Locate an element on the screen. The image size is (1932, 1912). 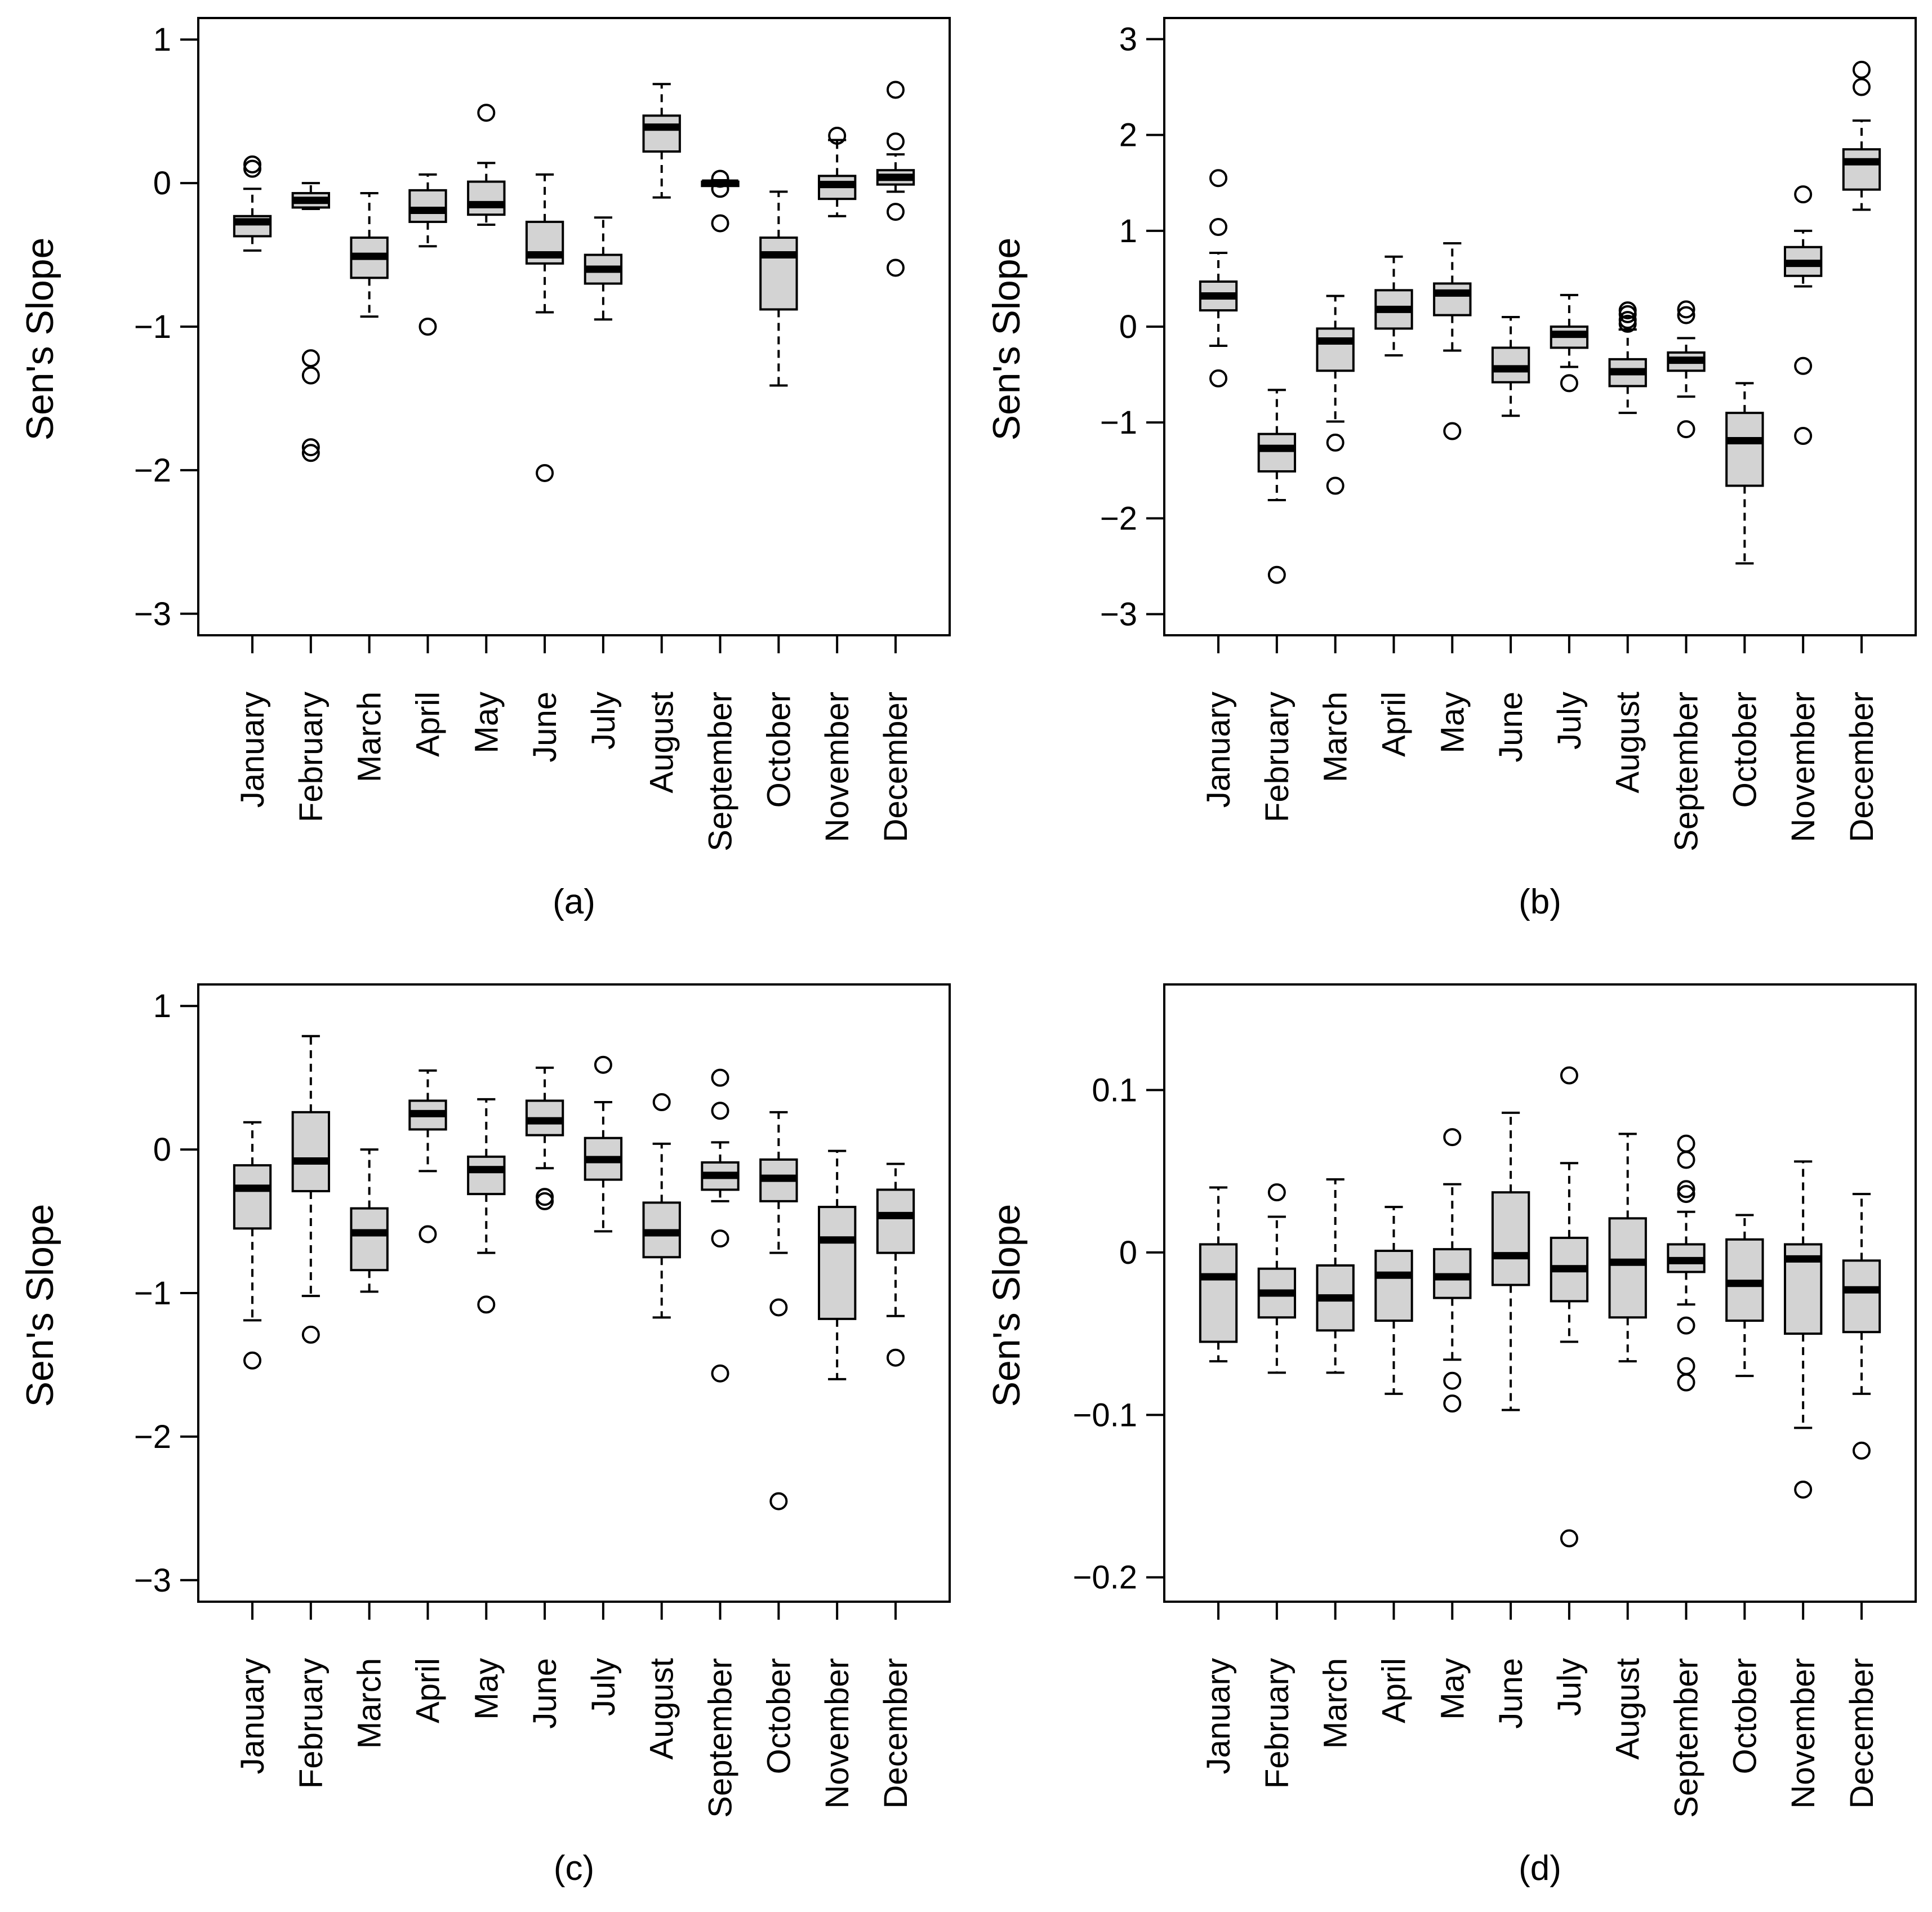
box-october is located at coordinates (778, 288).